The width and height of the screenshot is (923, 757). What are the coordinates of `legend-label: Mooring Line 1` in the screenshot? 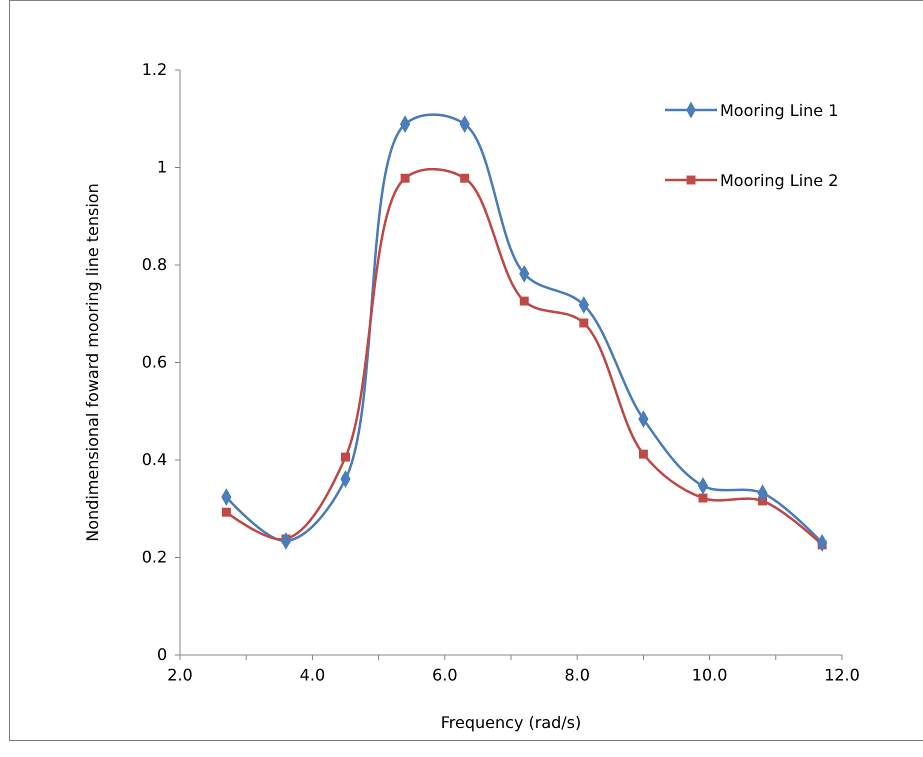 It's located at (779, 110).